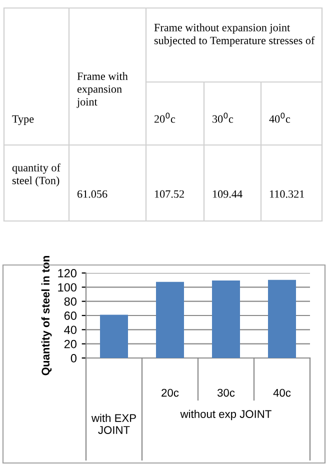 This screenshot has width=329, height=468. What do you see at coordinates (70, 330) in the screenshot?
I see `y-tick-label: 40` at bounding box center [70, 330].